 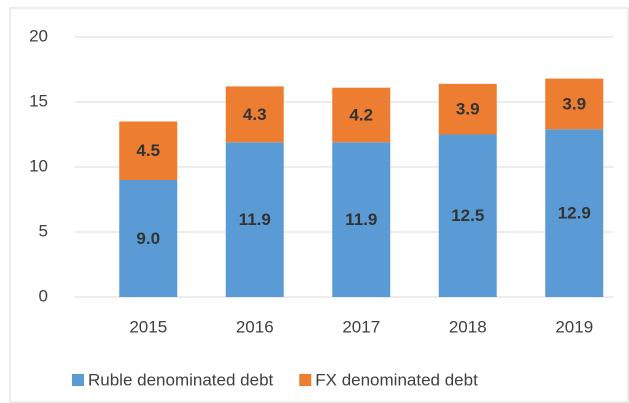 What do you see at coordinates (468, 326) in the screenshot?
I see `x-tick-label: 2018` at bounding box center [468, 326].